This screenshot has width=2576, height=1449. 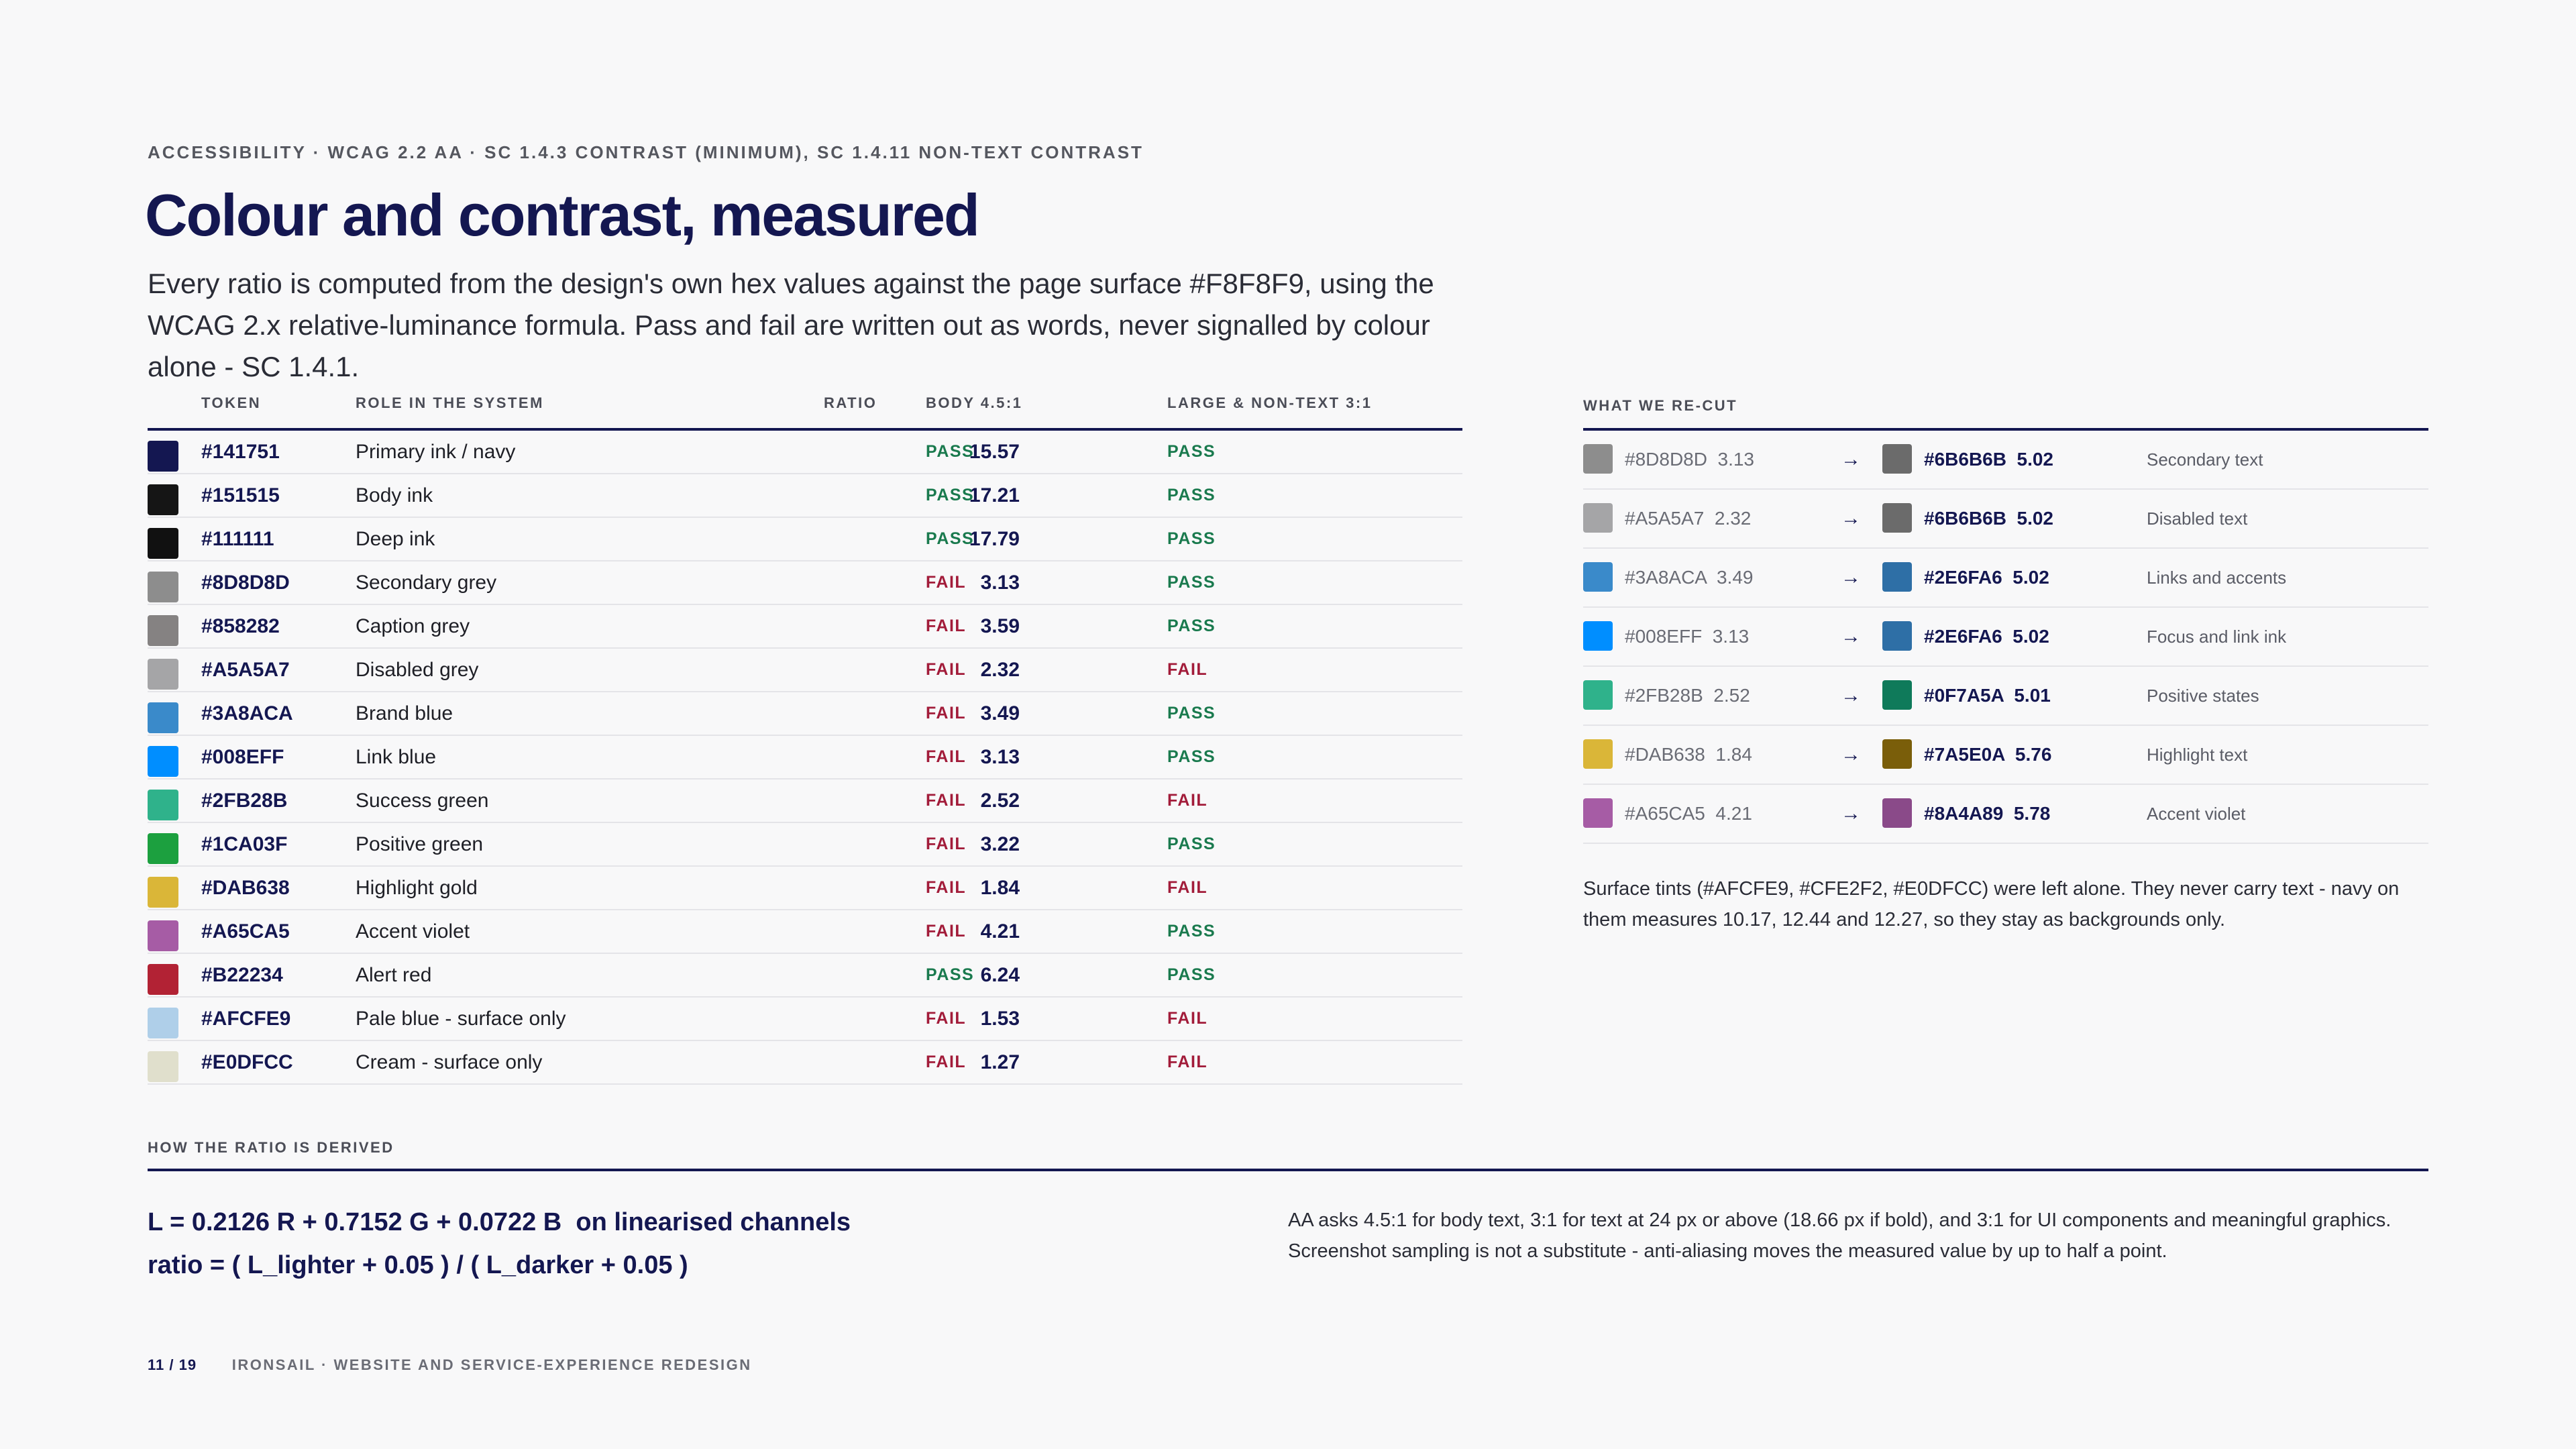 What do you see at coordinates (246, 1019) in the screenshot?
I see `token-hex: #AFCFE9` at bounding box center [246, 1019].